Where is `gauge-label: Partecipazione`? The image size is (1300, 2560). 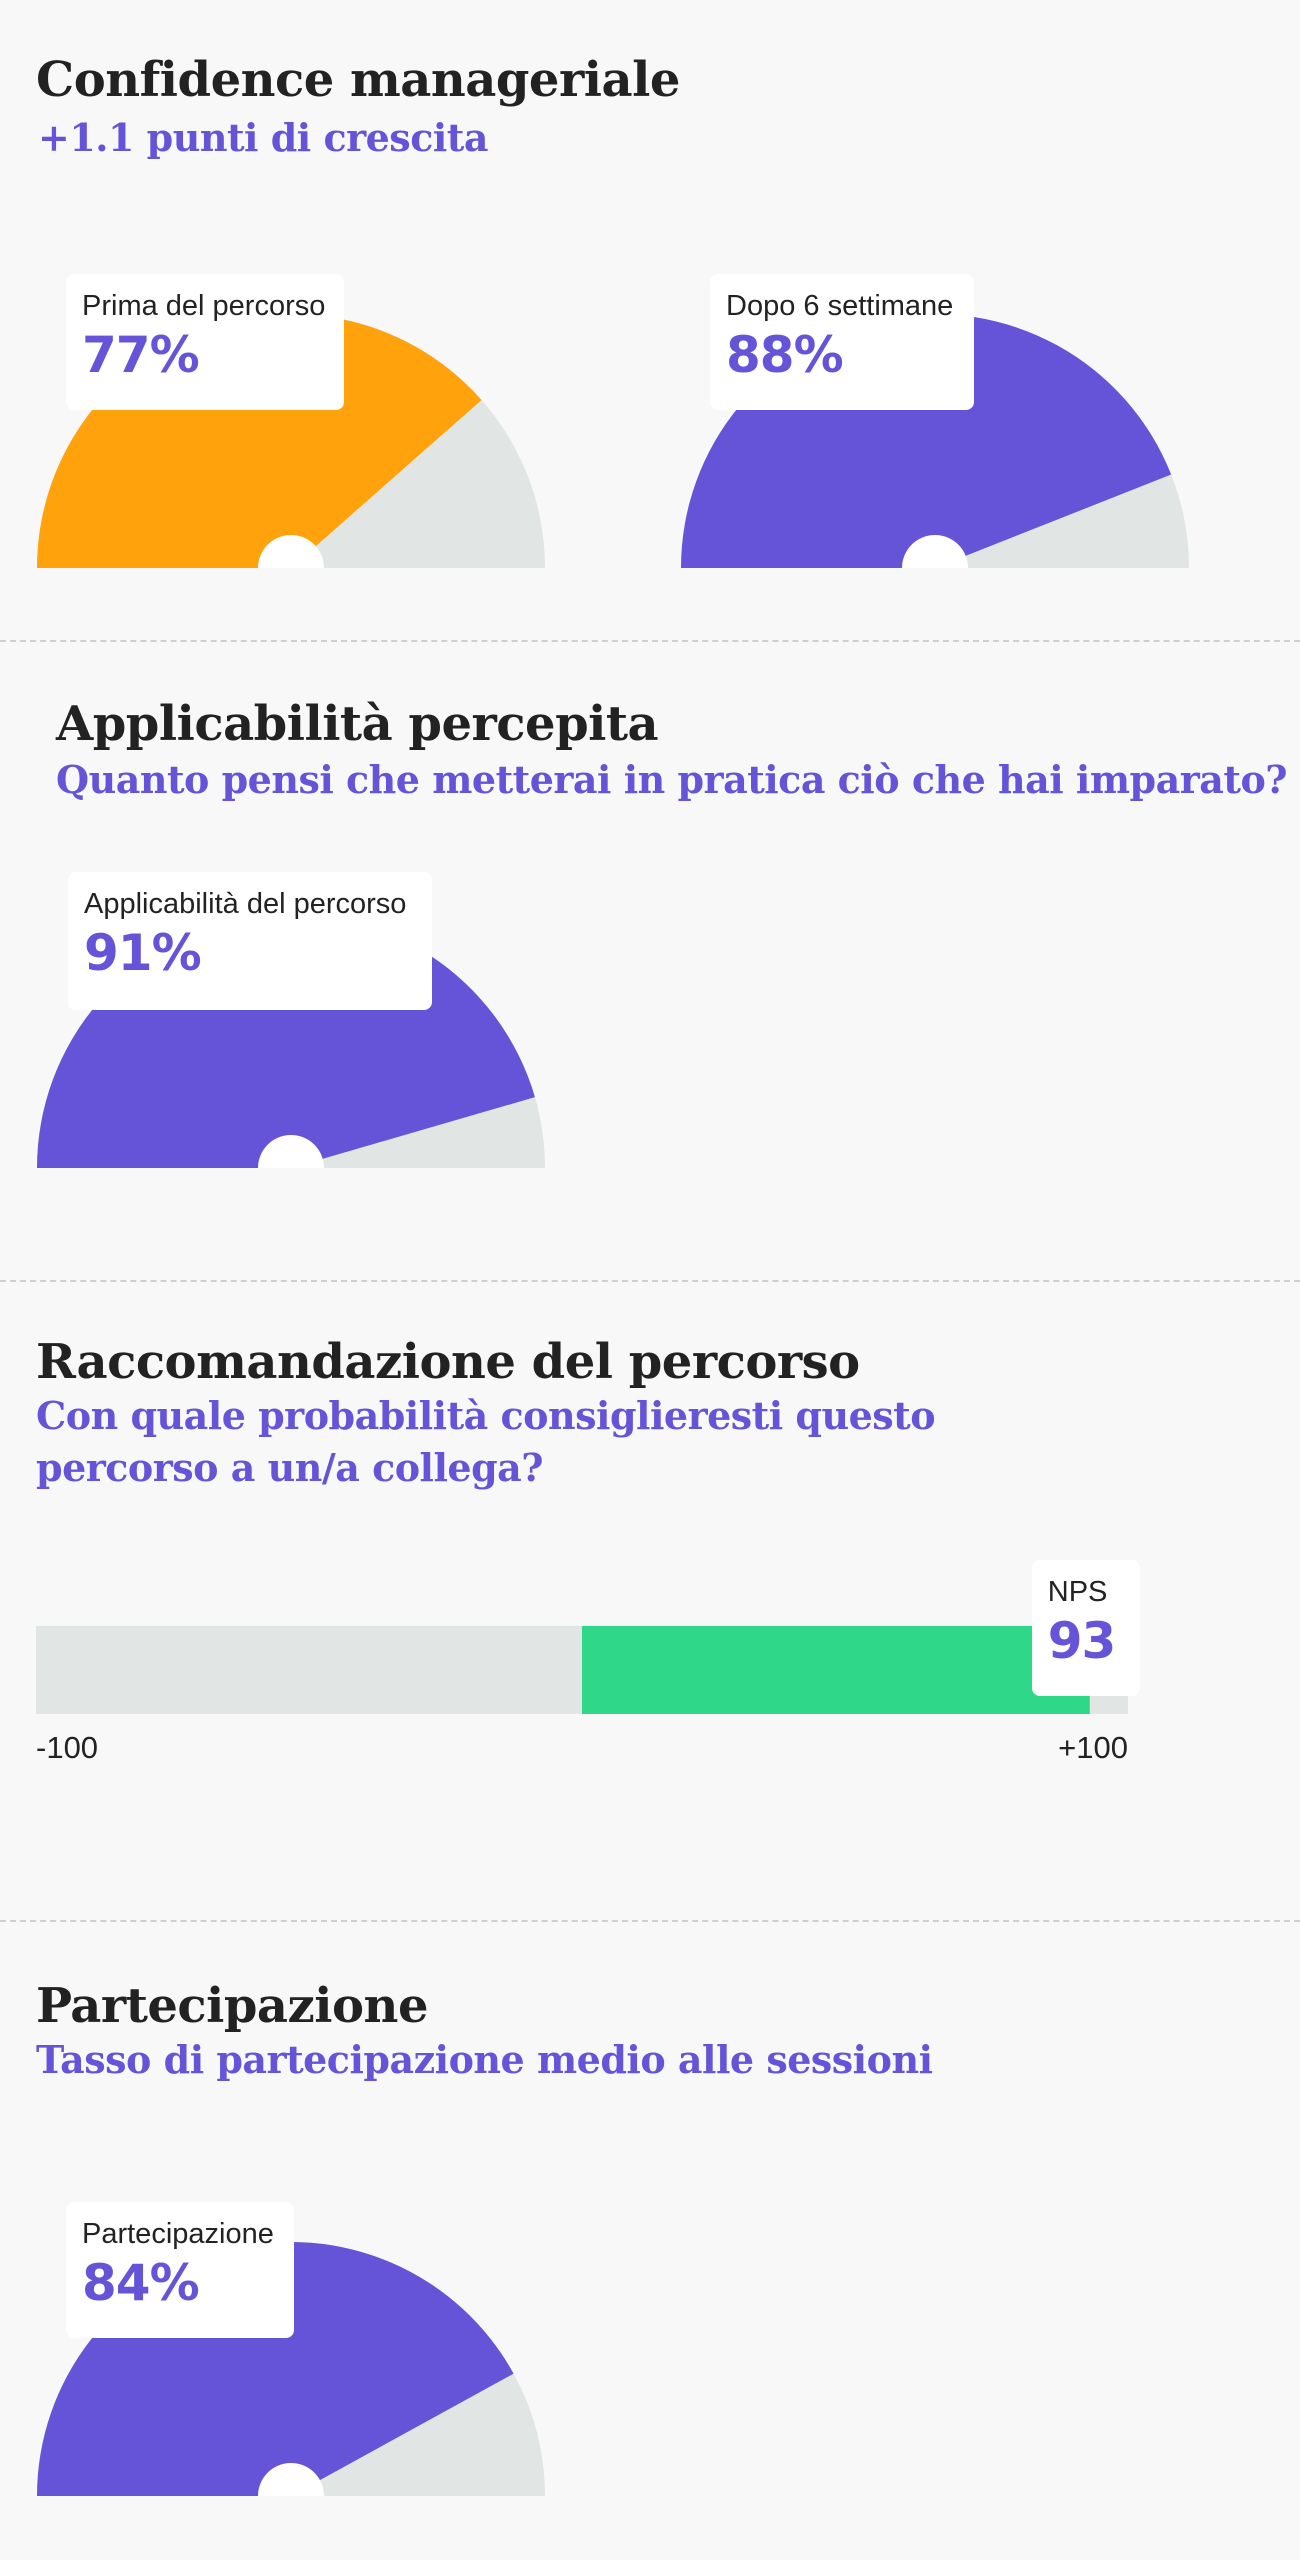
gauge-label: Partecipazione is located at coordinates (178, 2234).